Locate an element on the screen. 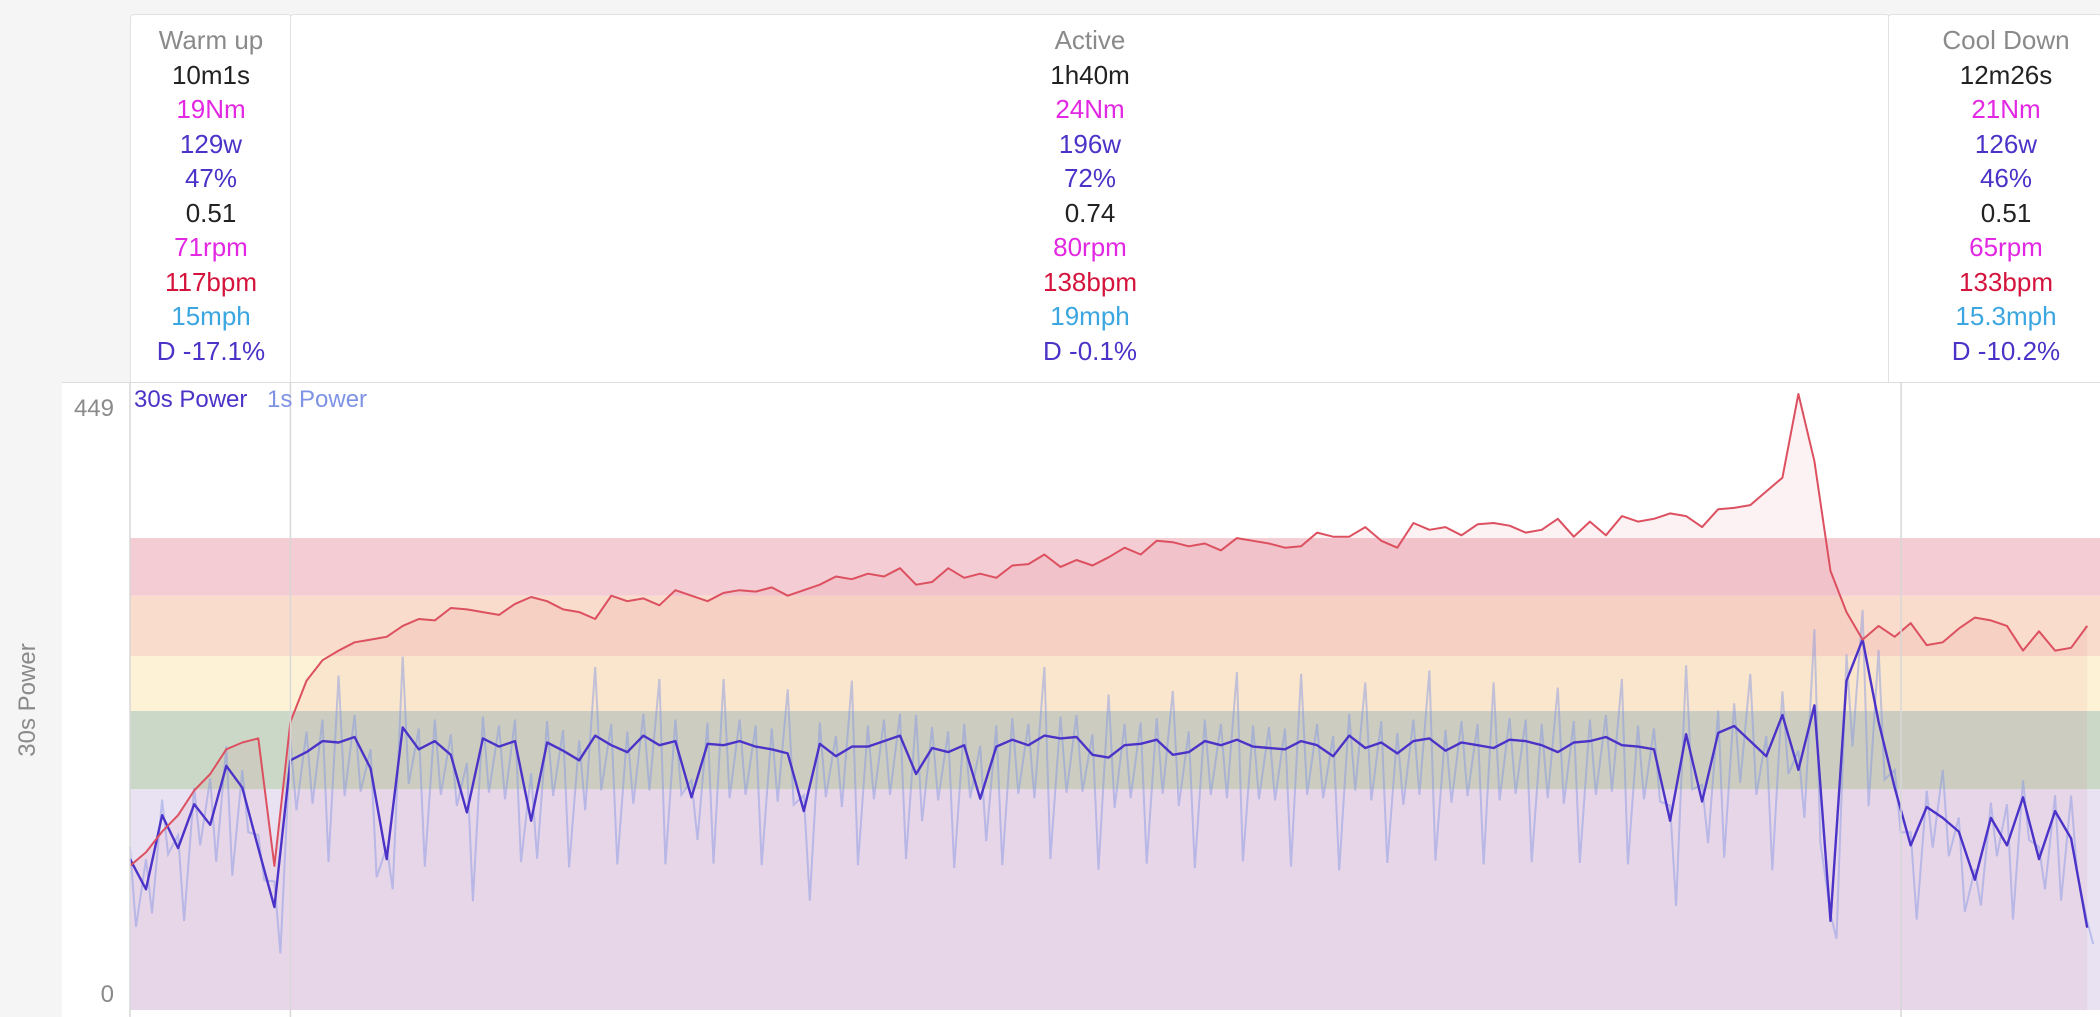  y-tick-label-min: 0 is located at coordinates (107, 994).